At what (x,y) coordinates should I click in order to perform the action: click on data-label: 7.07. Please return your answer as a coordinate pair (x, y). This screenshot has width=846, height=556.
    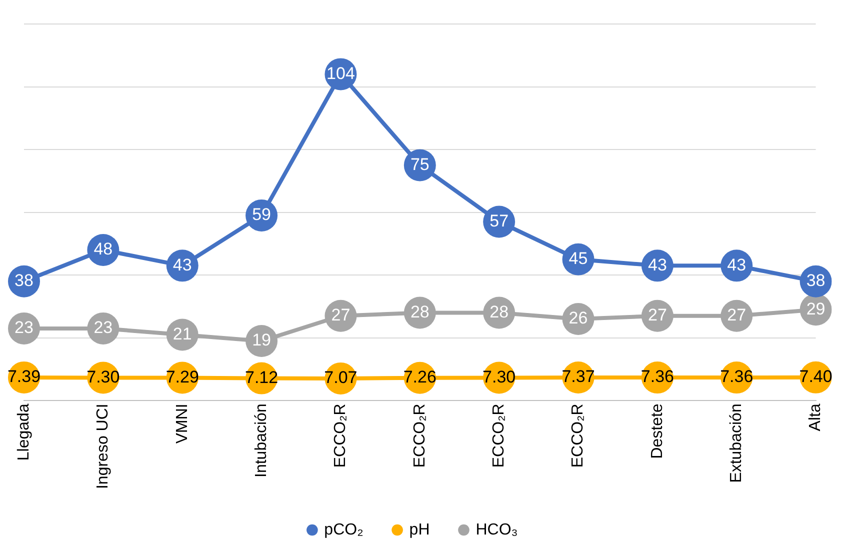
    Looking at the image, I should click on (341, 378).